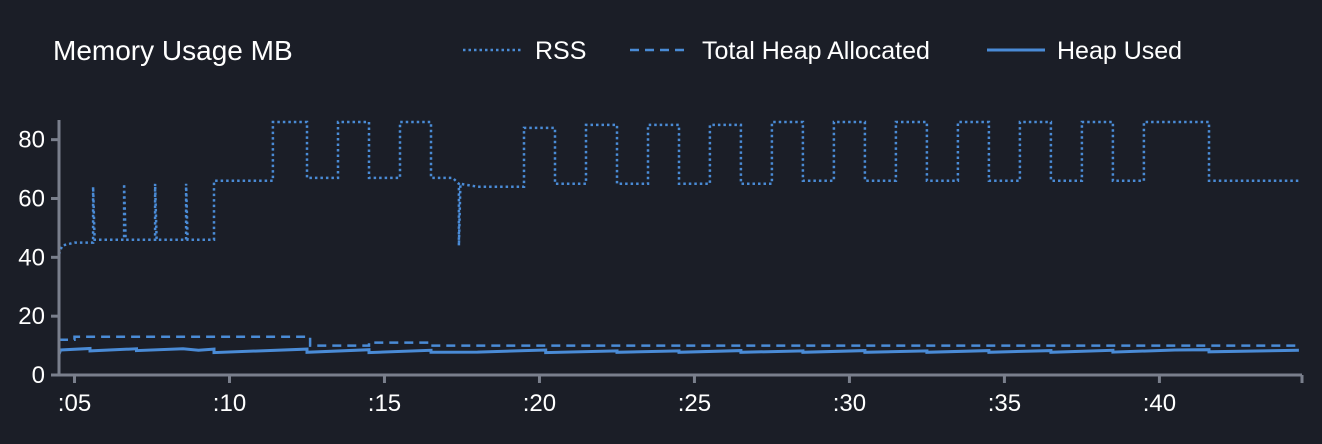  What do you see at coordinates (539, 403) in the screenshot?
I see `x-tick-label: :20` at bounding box center [539, 403].